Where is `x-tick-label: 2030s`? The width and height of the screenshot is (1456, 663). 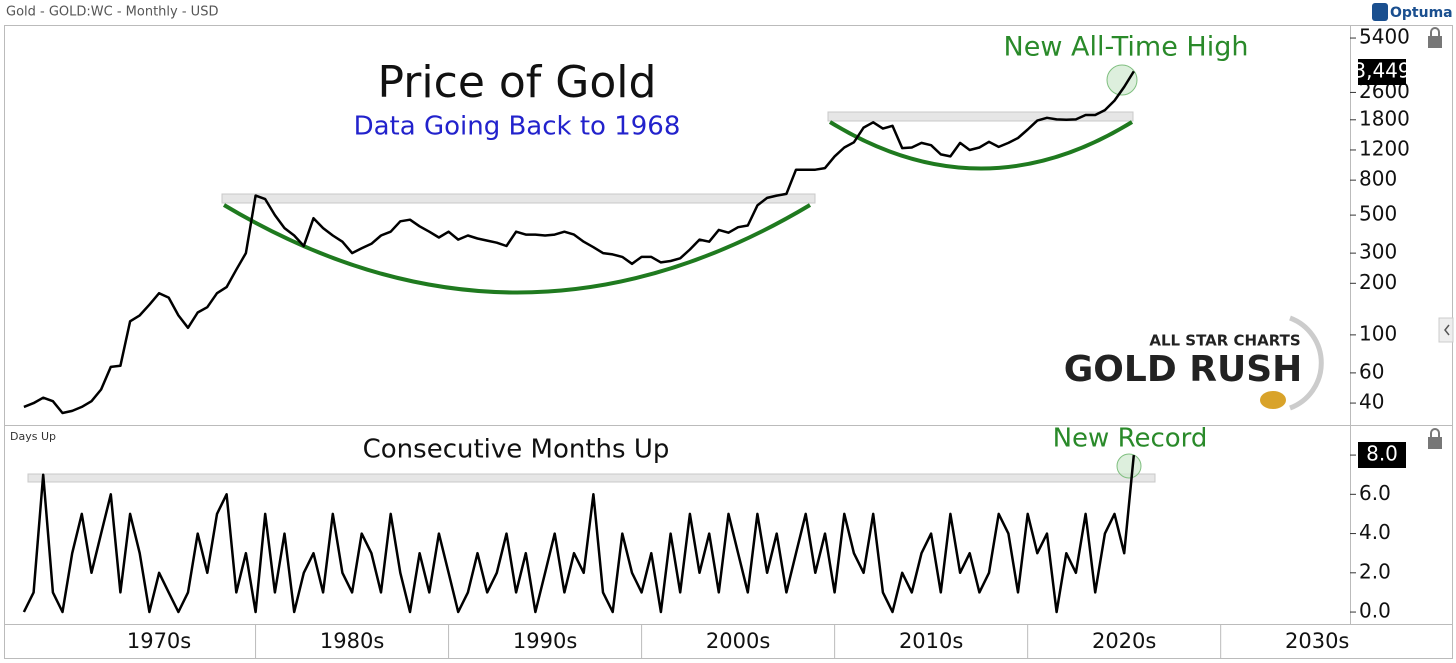
x-tick-label: 2030s is located at coordinates (1317, 641).